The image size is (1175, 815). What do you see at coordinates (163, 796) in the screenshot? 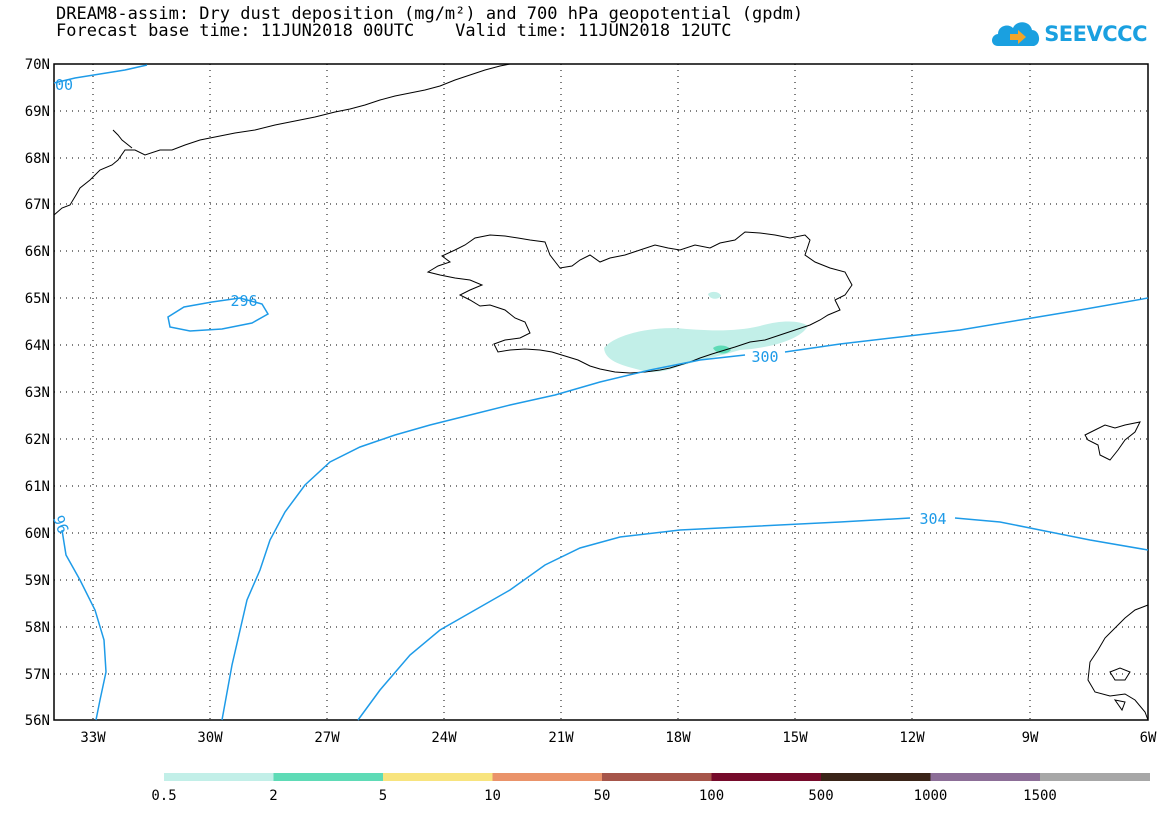
I see `legend-label: 0.5` at bounding box center [163, 796].